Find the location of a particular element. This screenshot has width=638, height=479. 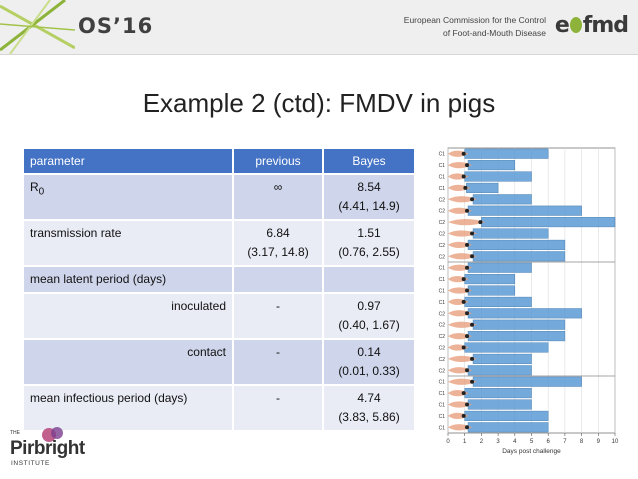

org-name-line-2: of Foot-and-Mouth Disease is located at coordinates (494, 33).